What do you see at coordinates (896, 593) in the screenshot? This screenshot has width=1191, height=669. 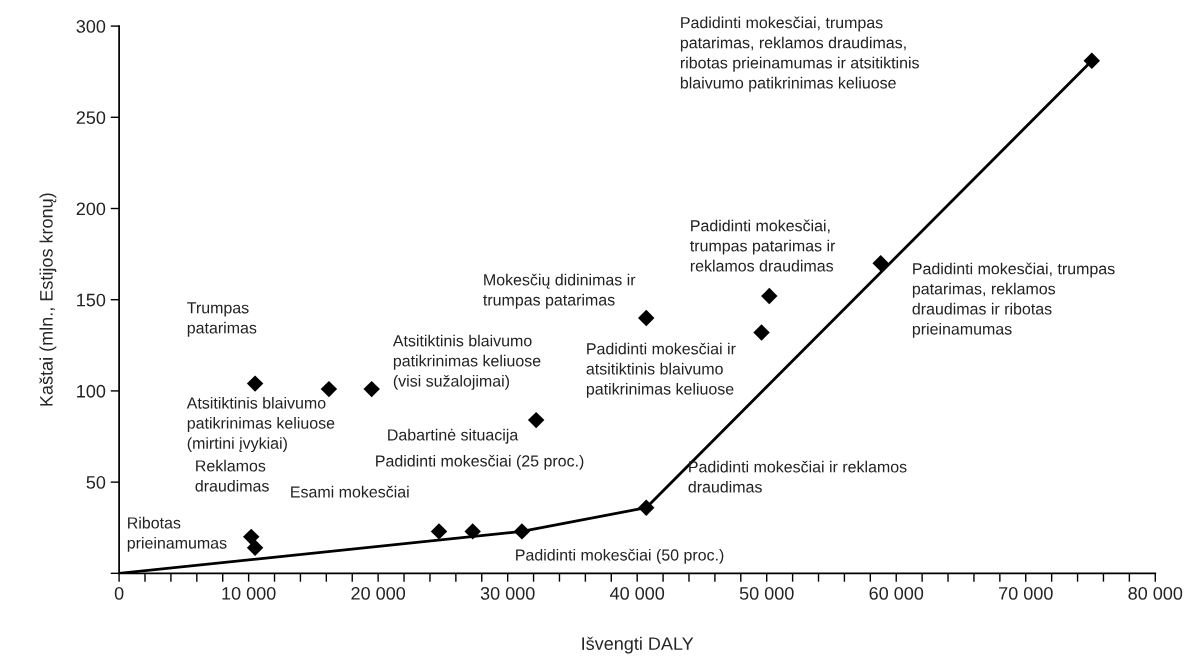 I see `x-tick-label: 60 000` at bounding box center [896, 593].